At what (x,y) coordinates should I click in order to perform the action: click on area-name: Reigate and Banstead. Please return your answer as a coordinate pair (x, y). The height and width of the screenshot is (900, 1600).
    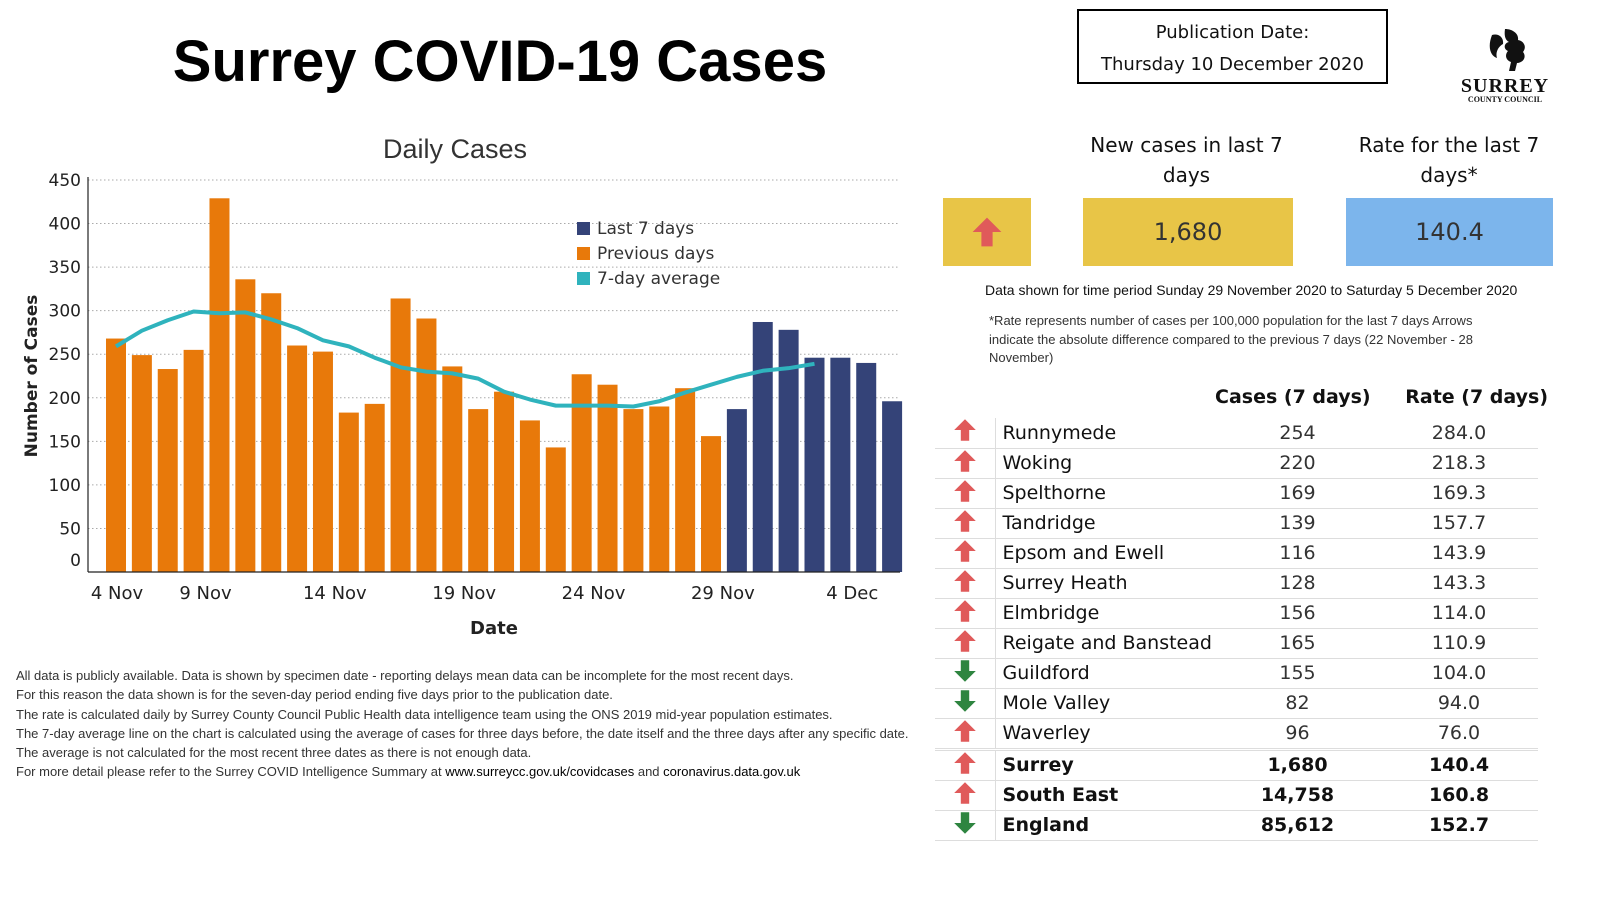
    Looking at the image, I should click on (1105, 643).